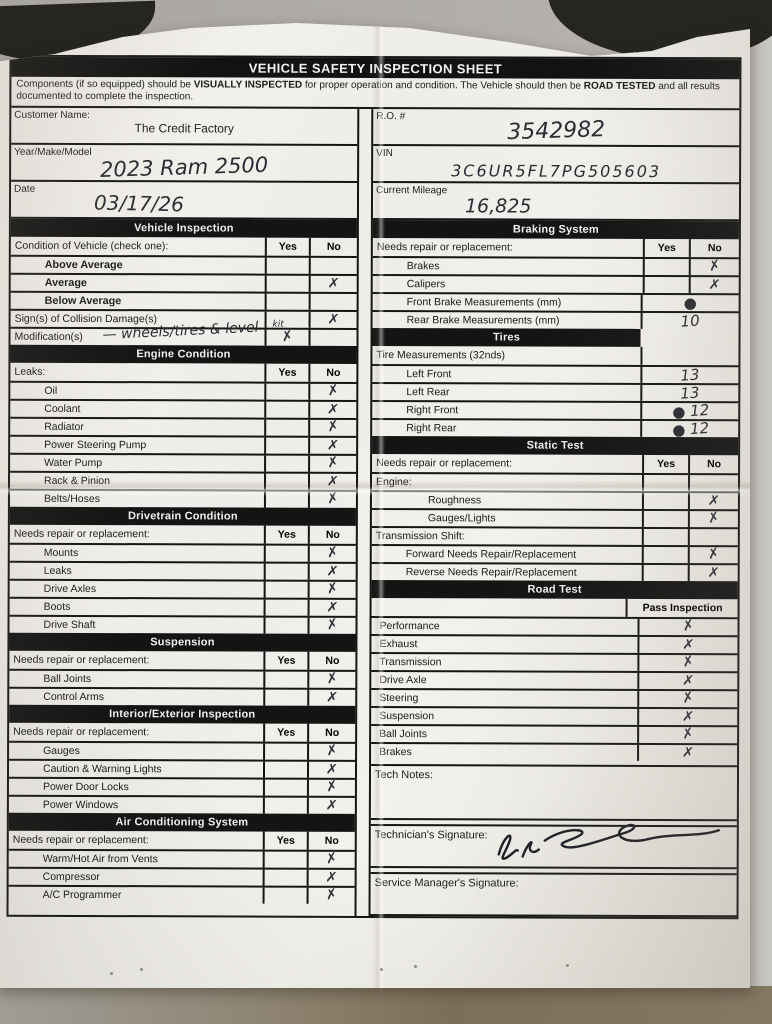  I want to click on instructions-bold: VISUALLY INSPECTED, so click(248, 85).